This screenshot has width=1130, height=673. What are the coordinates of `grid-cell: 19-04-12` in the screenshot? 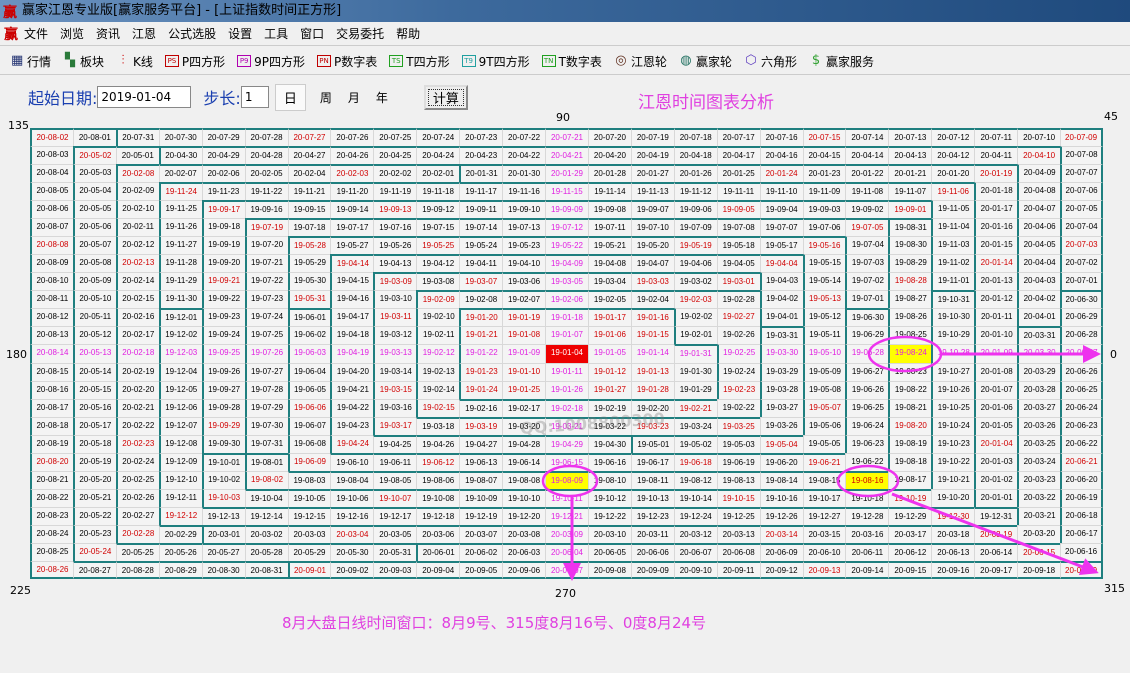 It's located at (438, 263).